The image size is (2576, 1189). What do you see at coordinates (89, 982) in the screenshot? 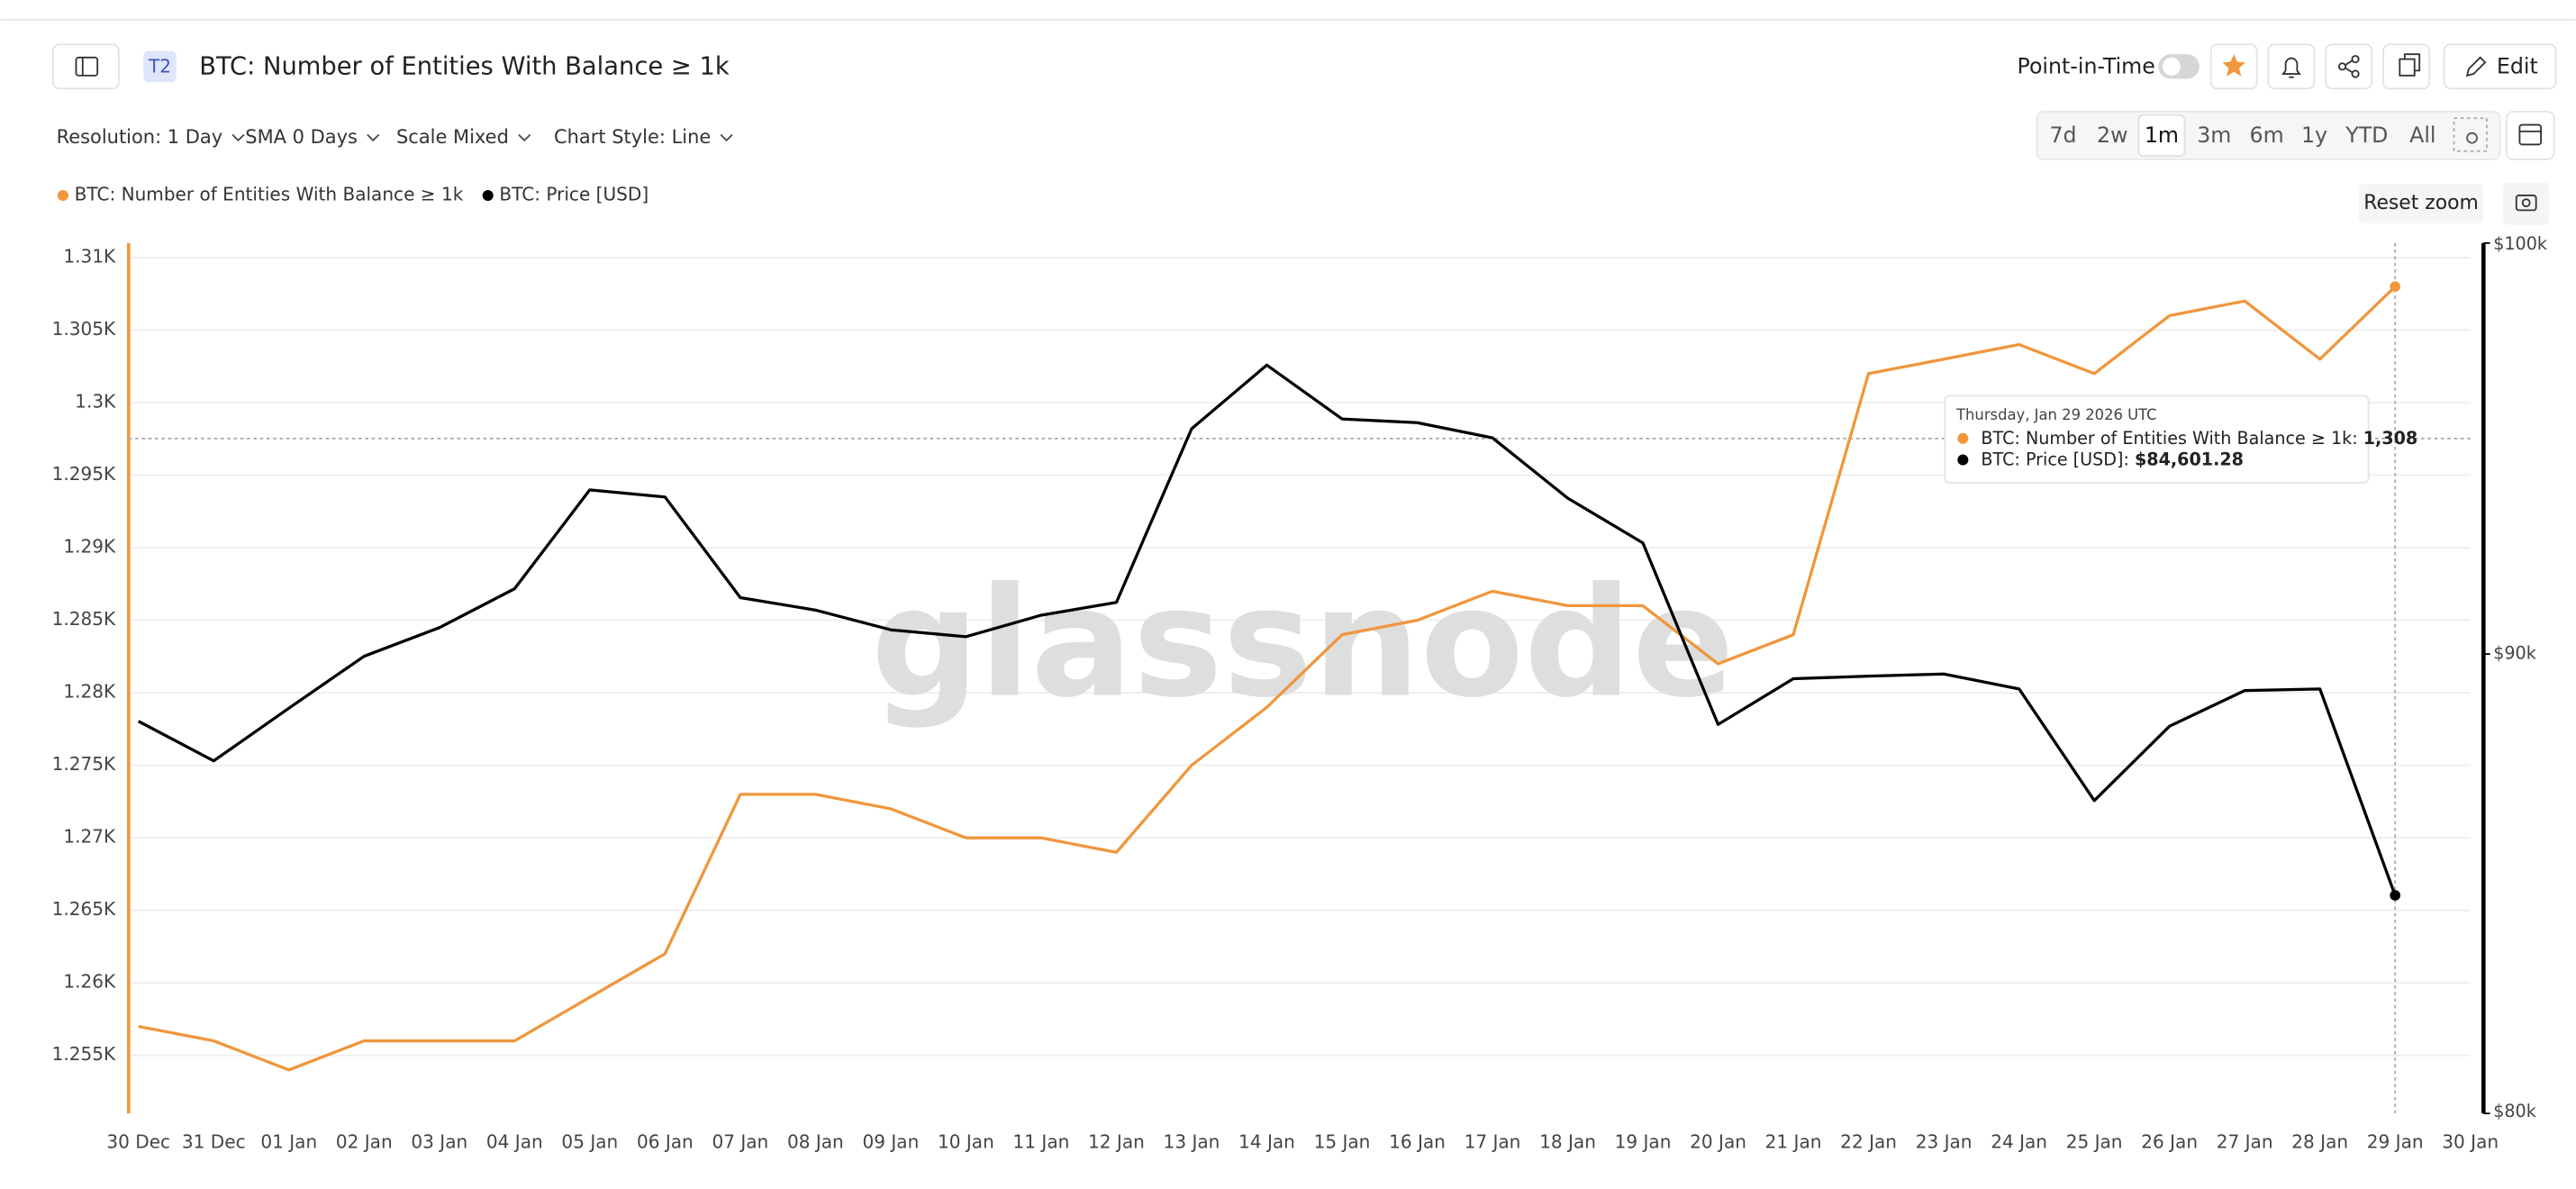
I see `y-tick-label: 1.26K` at bounding box center [89, 982].